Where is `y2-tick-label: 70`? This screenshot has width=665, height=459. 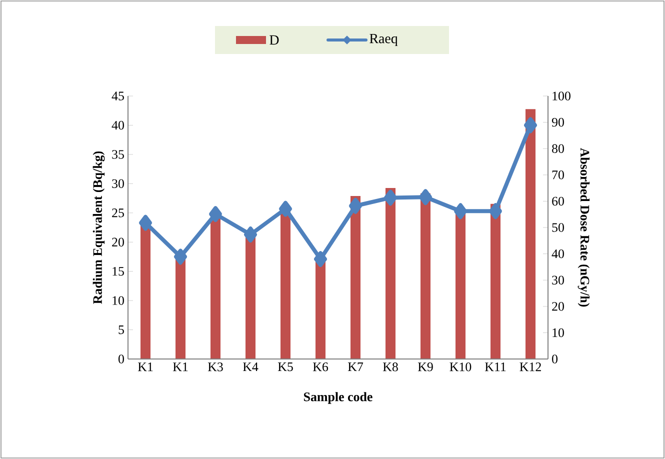 y2-tick-label: 70 is located at coordinates (558, 175).